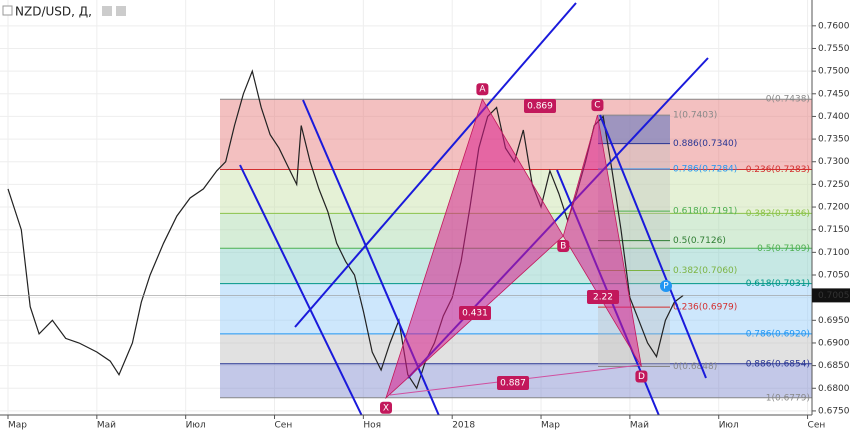  I want to click on marker-label: P, so click(666, 287).